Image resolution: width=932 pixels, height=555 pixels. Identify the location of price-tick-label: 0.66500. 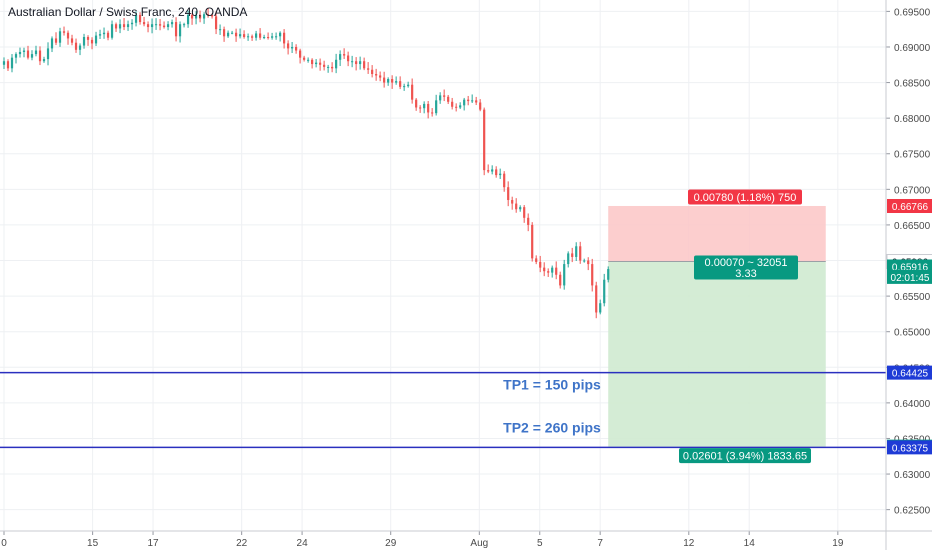
(912, 226).